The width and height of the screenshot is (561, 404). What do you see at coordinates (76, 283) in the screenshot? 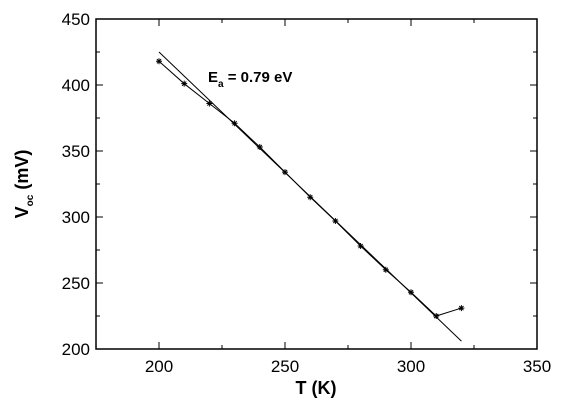
I see `y-tick-label: 250` at bounding box center [76, 283].